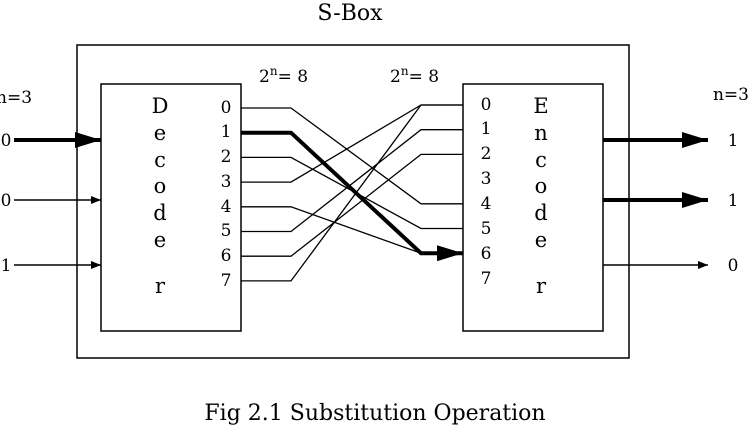  I want to click on encoder-lines-label: 2n= 8, so click(414, 75).